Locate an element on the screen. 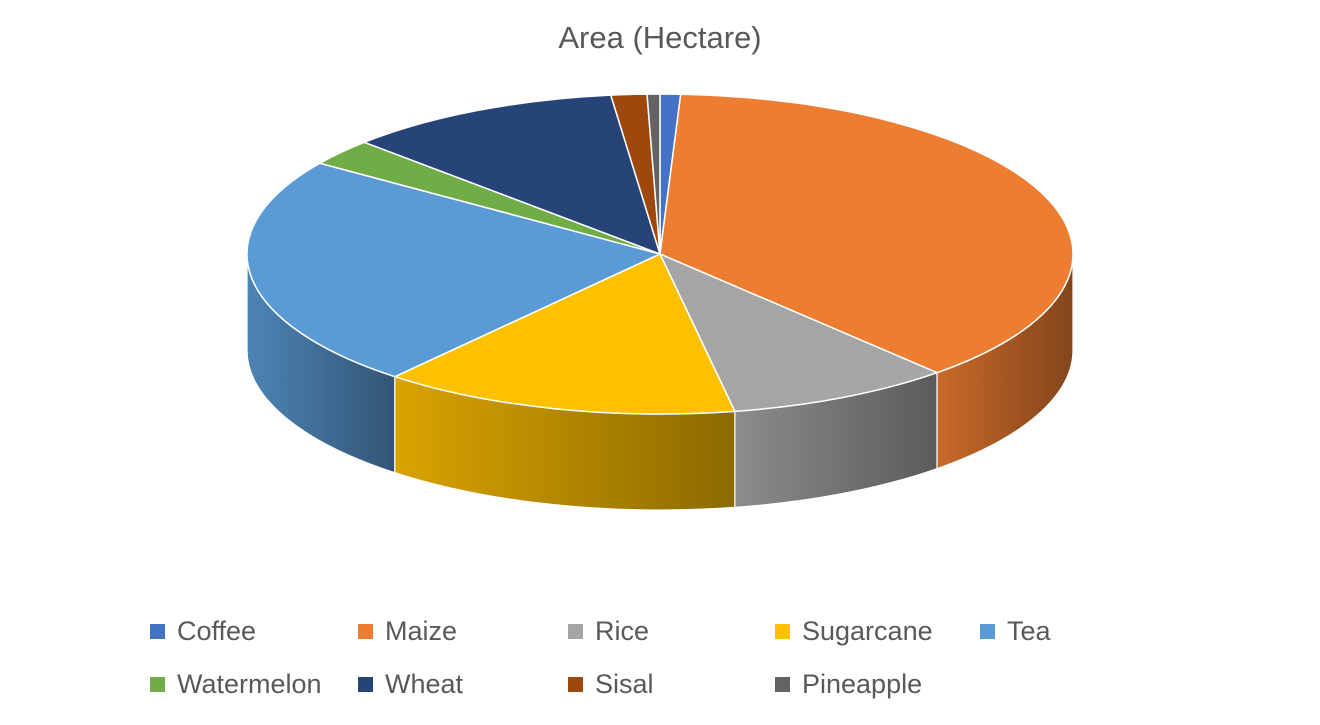  legend-item-pineapple: Pineapple is located at coordinates (848, 684).